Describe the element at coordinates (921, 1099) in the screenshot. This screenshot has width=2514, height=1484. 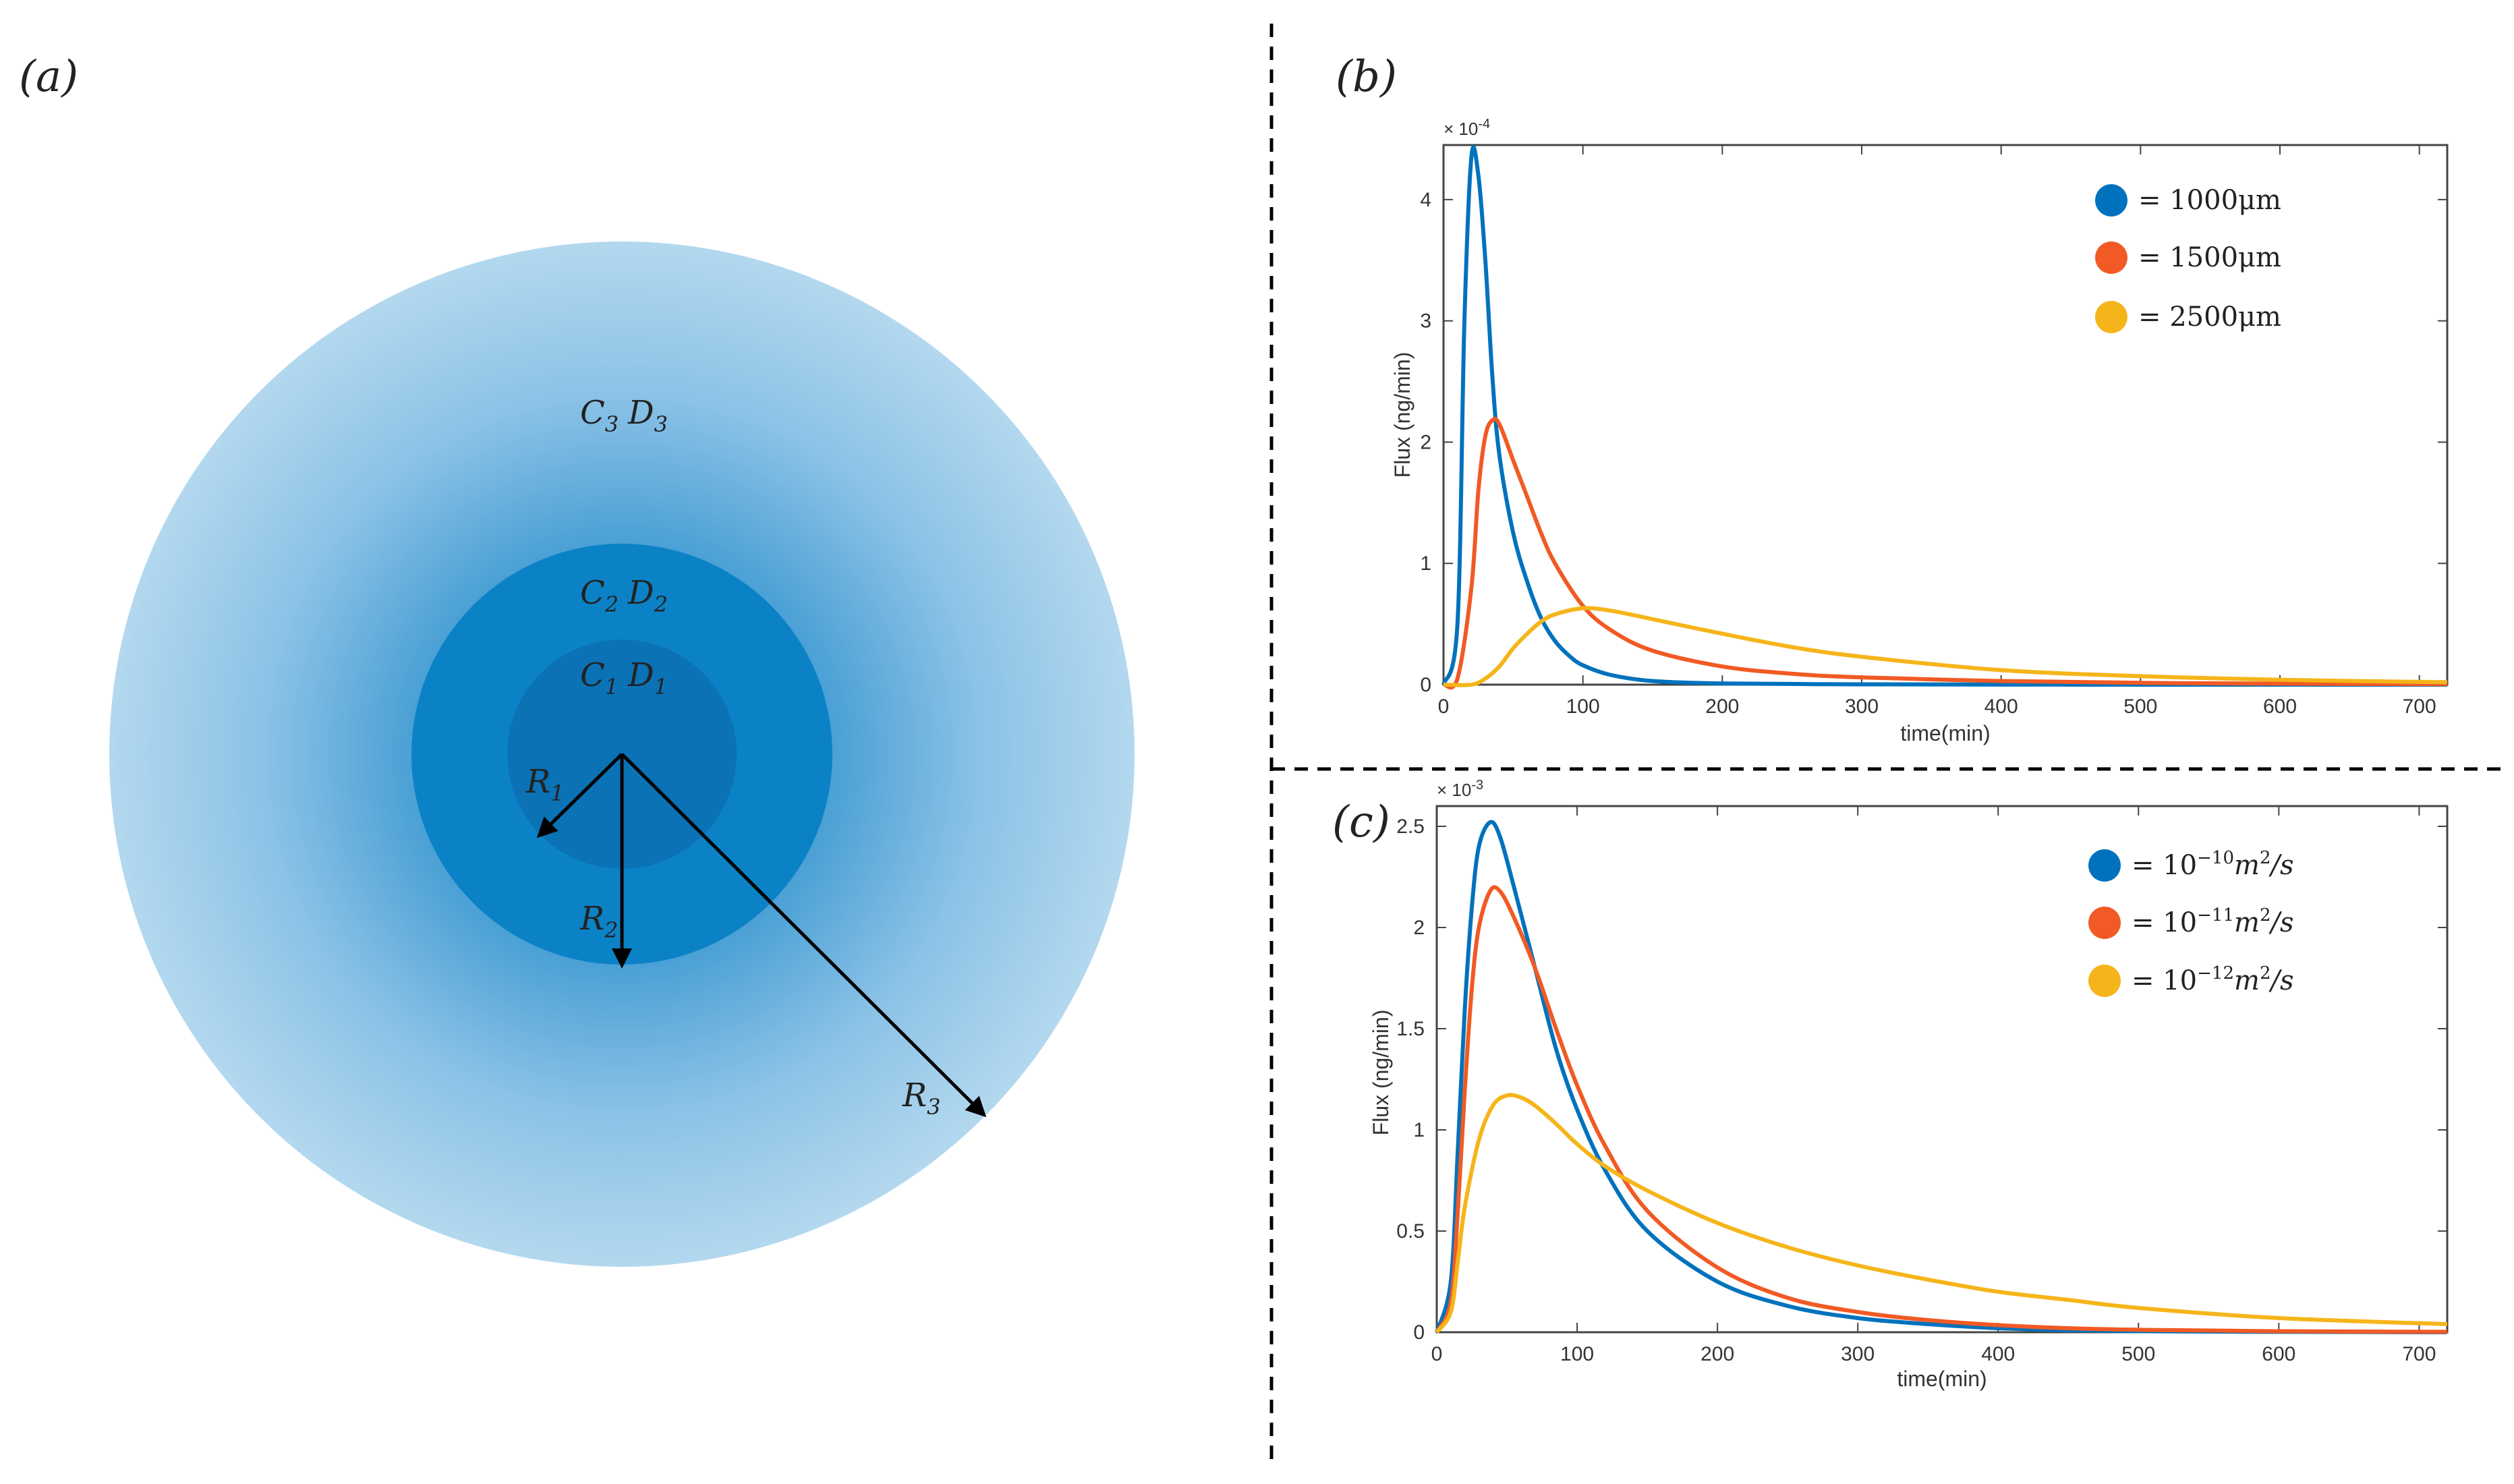
I see `radius-label-r3: R3` at that location.